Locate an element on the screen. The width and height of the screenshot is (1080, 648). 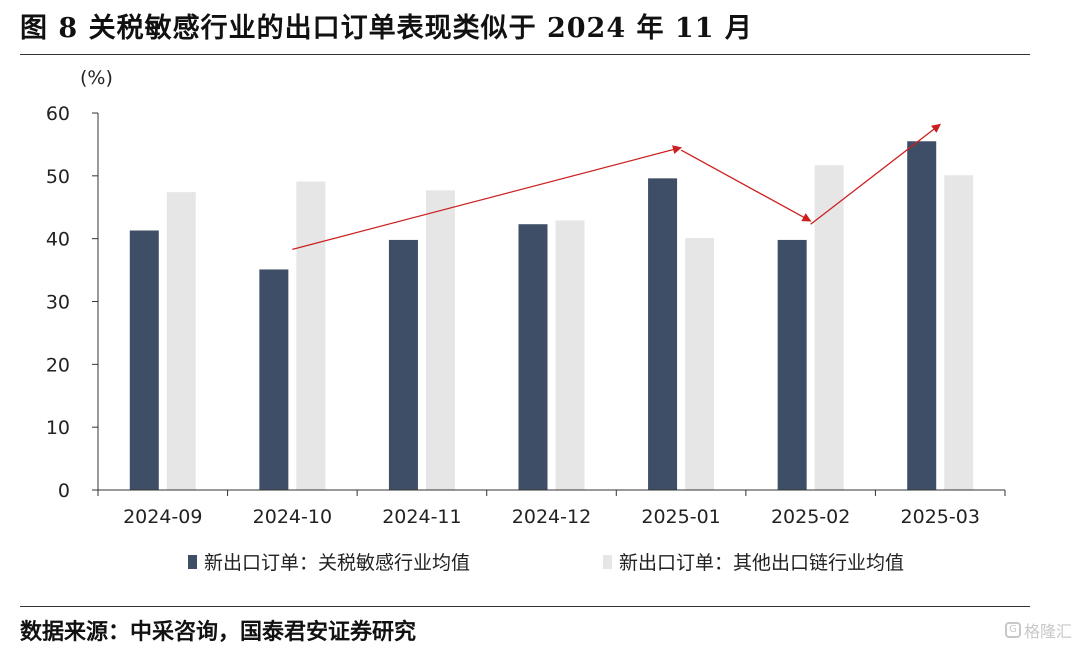
x-tick-label: 2024-12 is located at coordinates (551, 517).